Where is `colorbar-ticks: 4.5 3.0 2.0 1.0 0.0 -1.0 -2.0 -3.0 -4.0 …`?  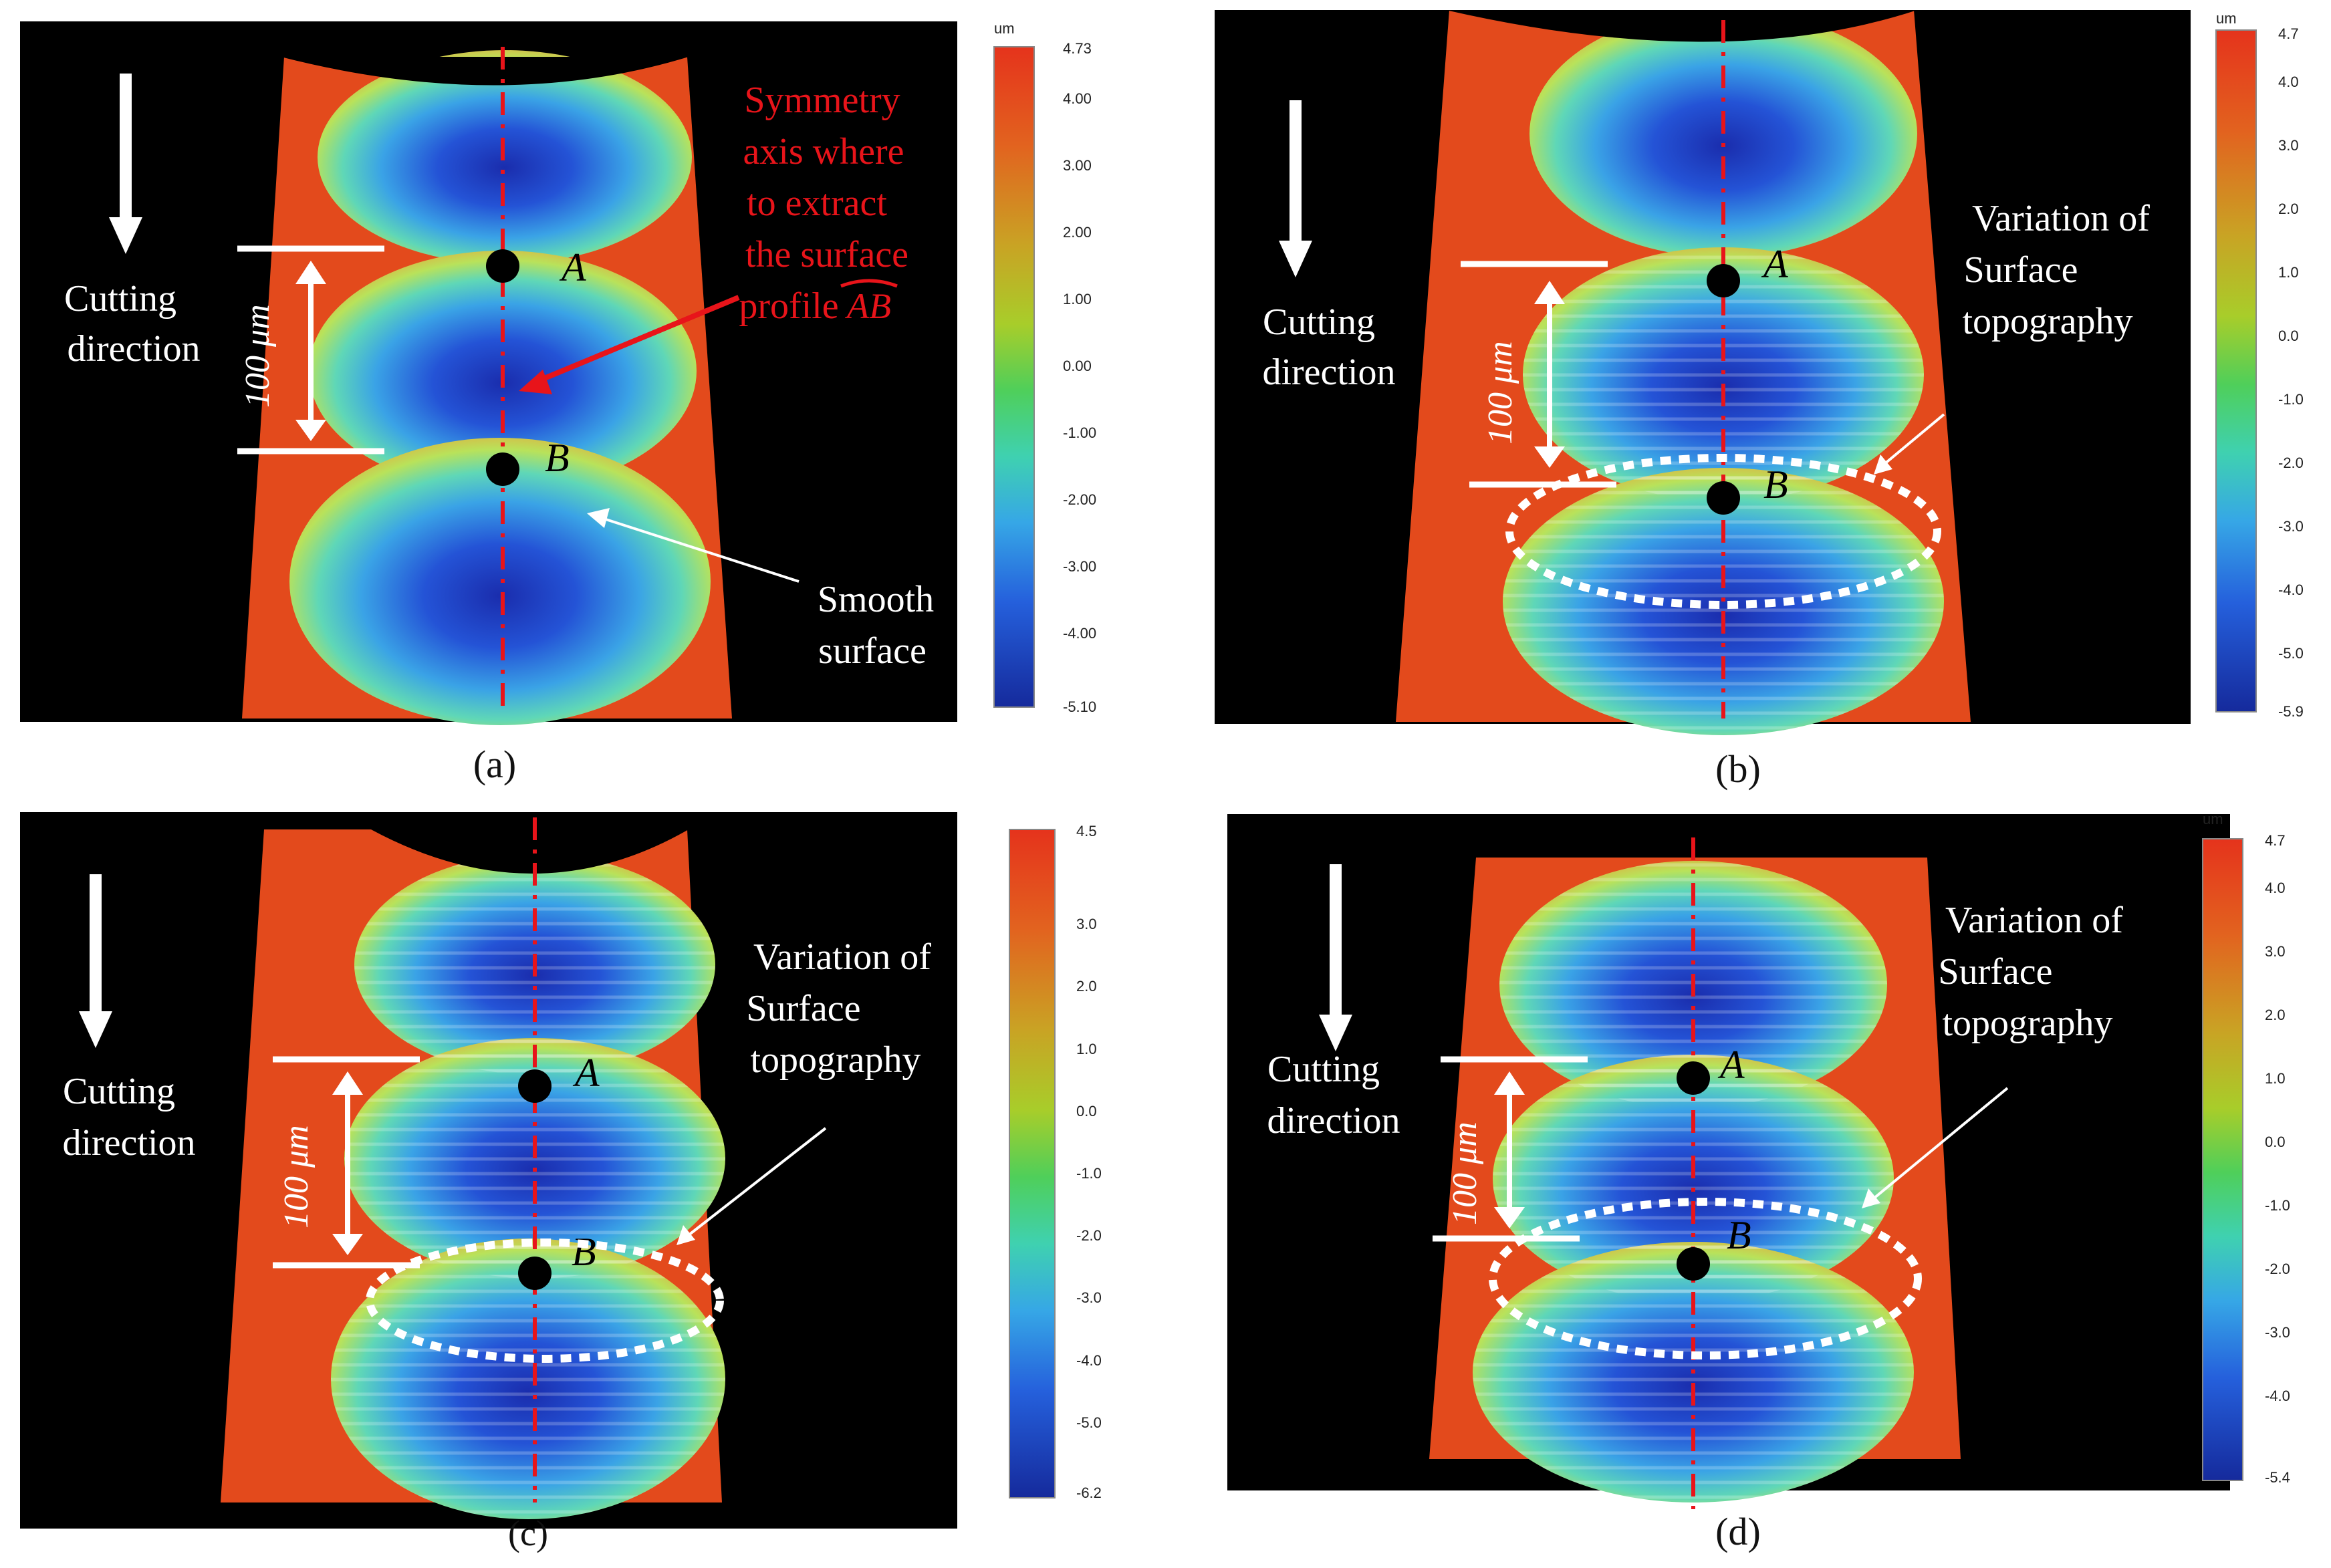
colorbar-ticks: 4.5 3.0 2.0 1.0 0.0 -1.0 -2.0 -3.0 -4.0 … is located at coordinates (1089, 1162).